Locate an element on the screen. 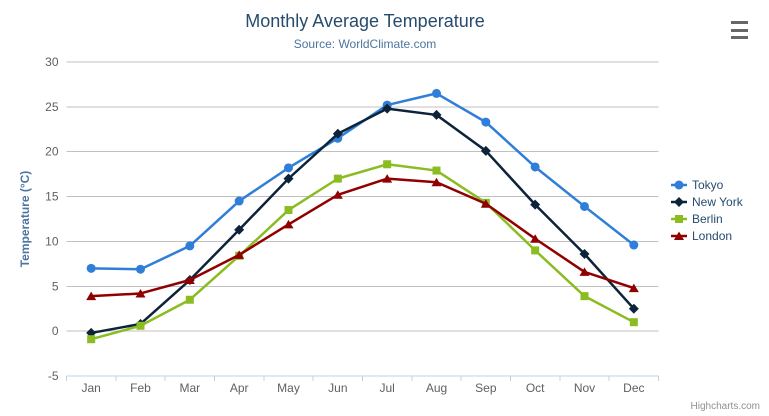  y-tick-label: 15 is located at coordinates (52, 197).